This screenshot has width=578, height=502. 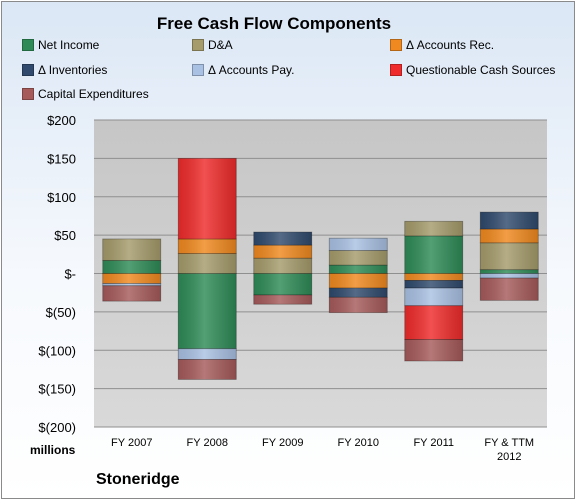 What do you see at coordinates (93, 94) in the screenshot?
I see `legend-label: Capital Expenditures` at bounding box center [93, 94].